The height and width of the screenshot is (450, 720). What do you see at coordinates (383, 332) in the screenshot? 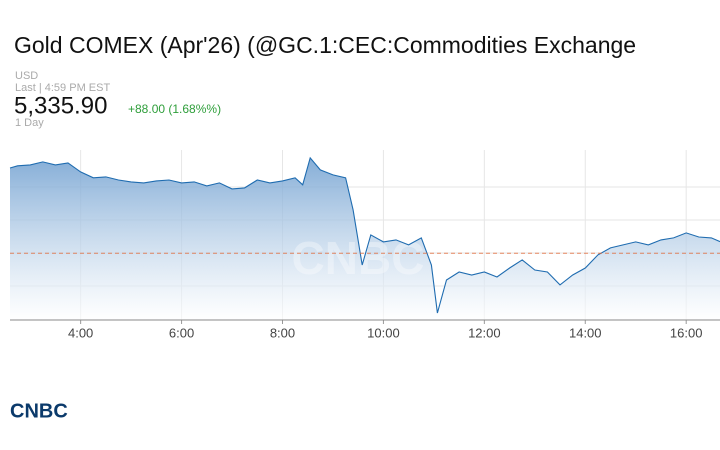
I see `x-tick-label: 10:00` at bounding box center [383, 332].